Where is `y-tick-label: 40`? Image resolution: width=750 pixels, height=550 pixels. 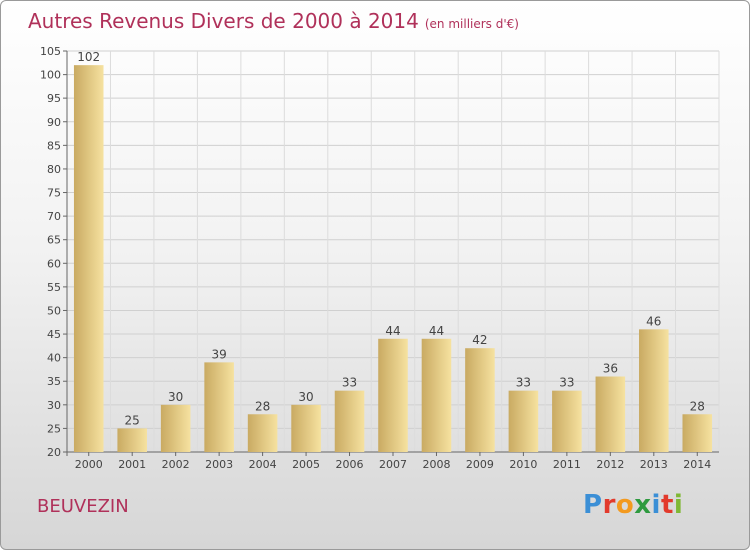 y-tick-label: 40 is located at coordinates (54, 358).